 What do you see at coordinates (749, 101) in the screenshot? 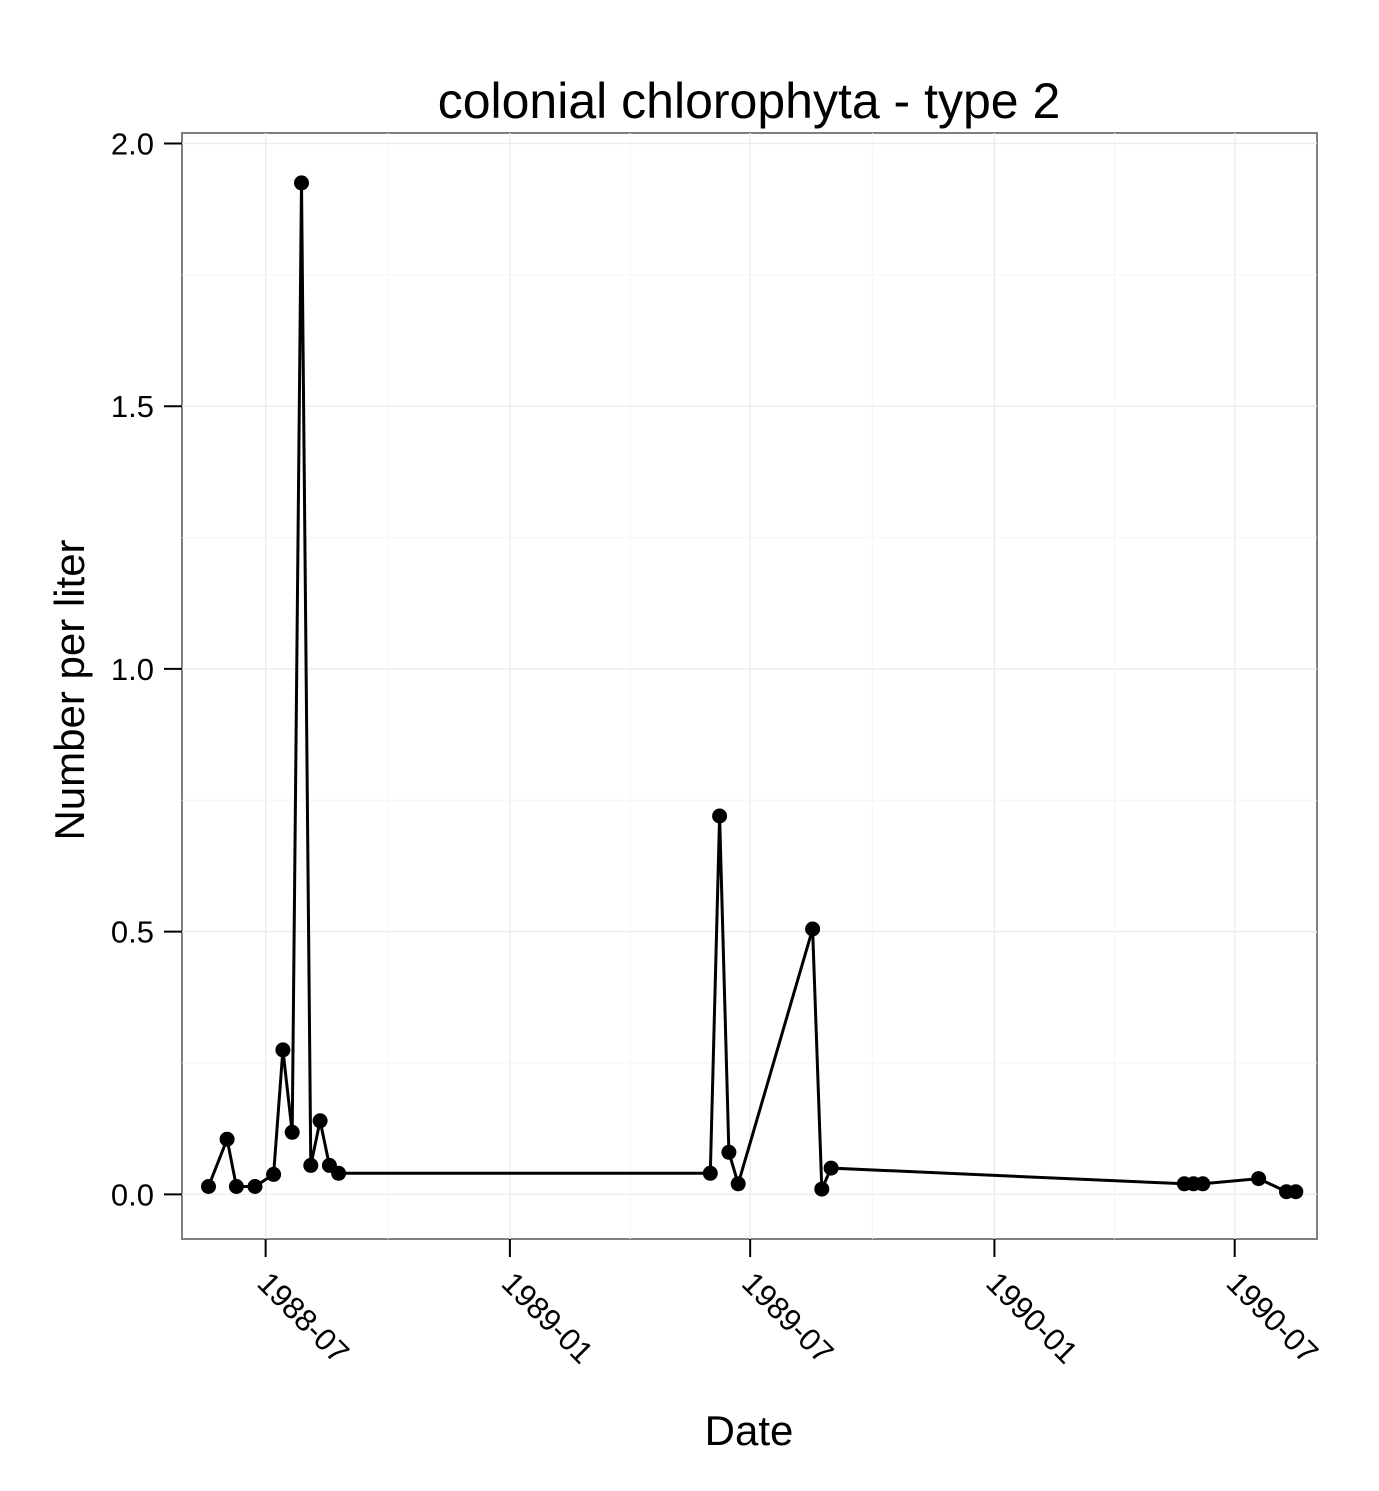
I see `chart-title: colonial chlorophyta - type 2` at bounding box center [749, 101].